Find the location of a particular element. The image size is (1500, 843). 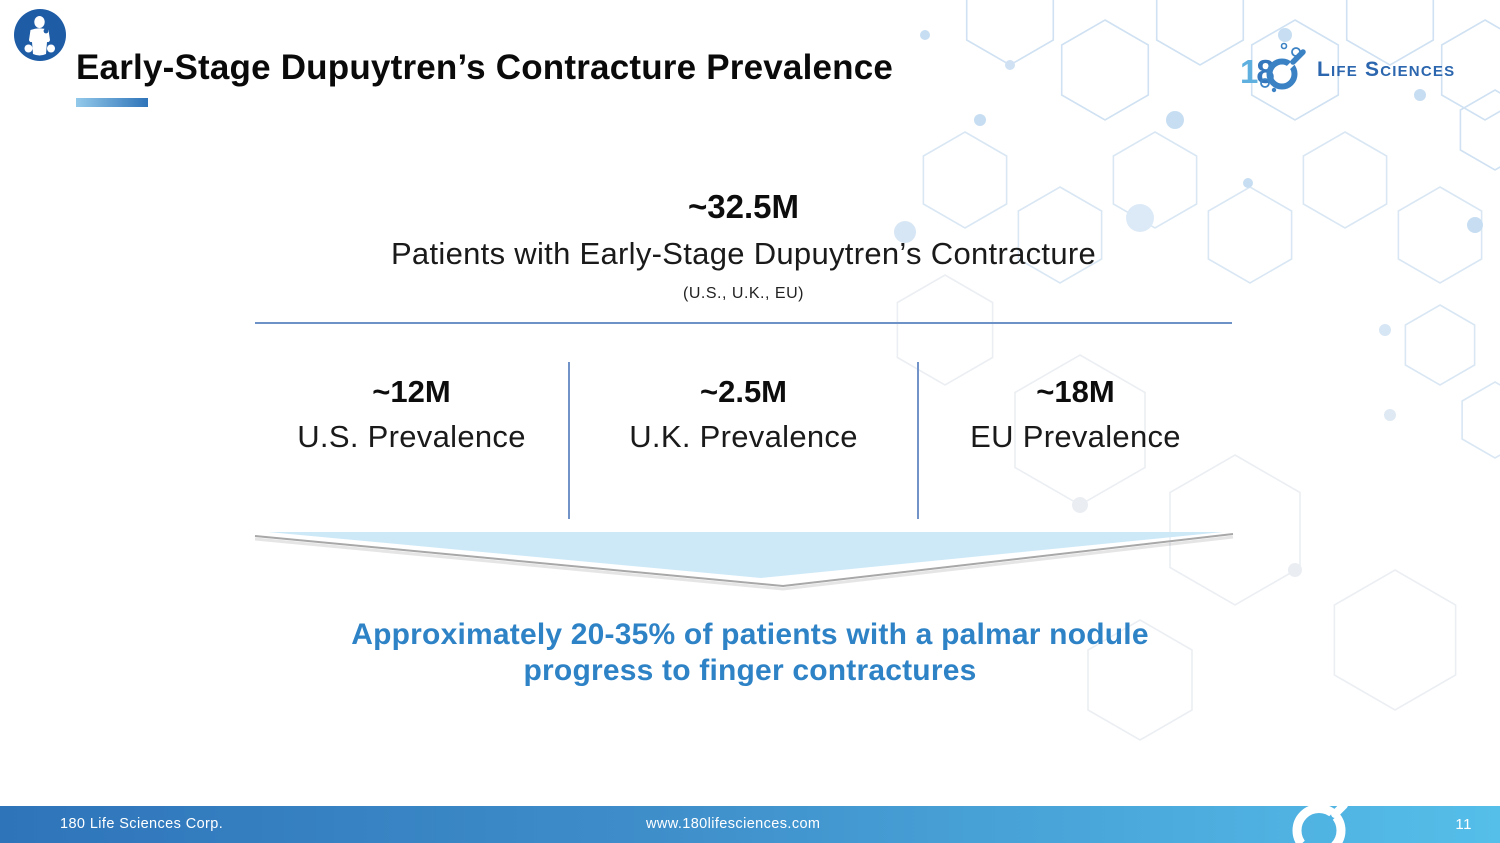

stat-us-label: U.S. Prevalence is located at coordinates (411, 436).